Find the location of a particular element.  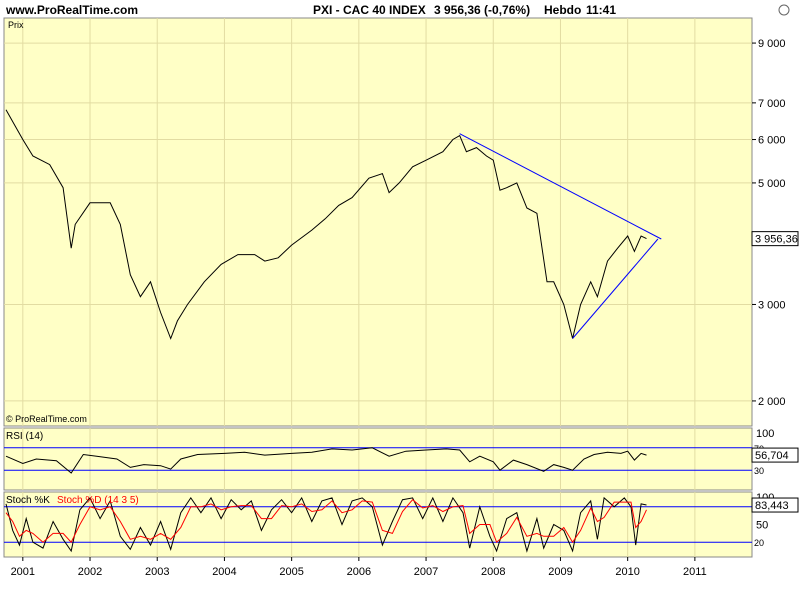

rsi-axis: 703010056,704 is located at coordinates (775, 452).